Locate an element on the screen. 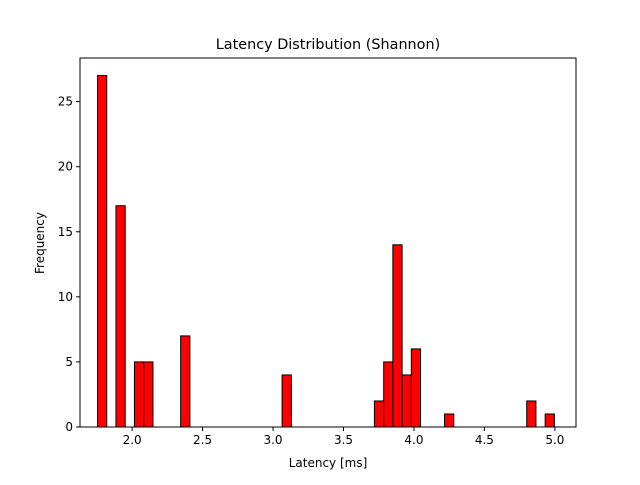 Image resolution: width=640 pixels, height=485 pixels. chart-title: Latency Distribution (Shannon) is located at coordinates (328, 45).